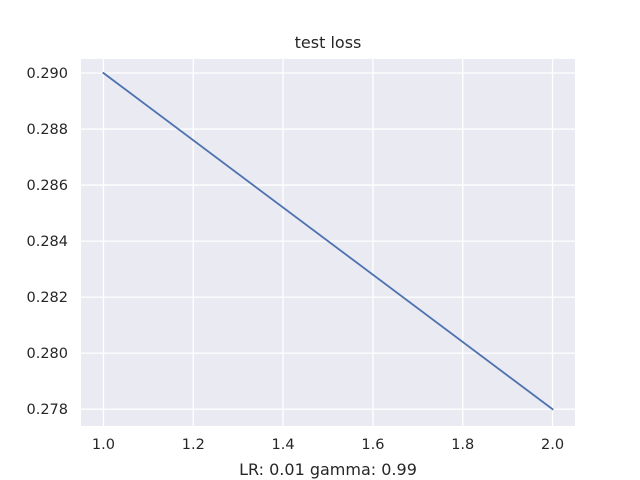  I want to click on x-tick-label: 1.2, so click(193, 445).